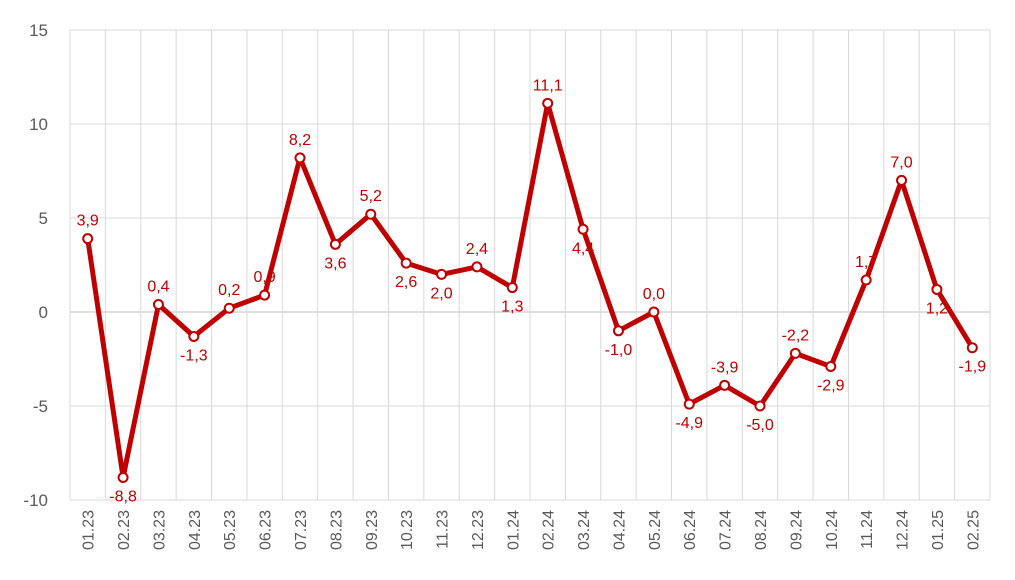  I want to click on data-label: 11,1, so click(548, 85).